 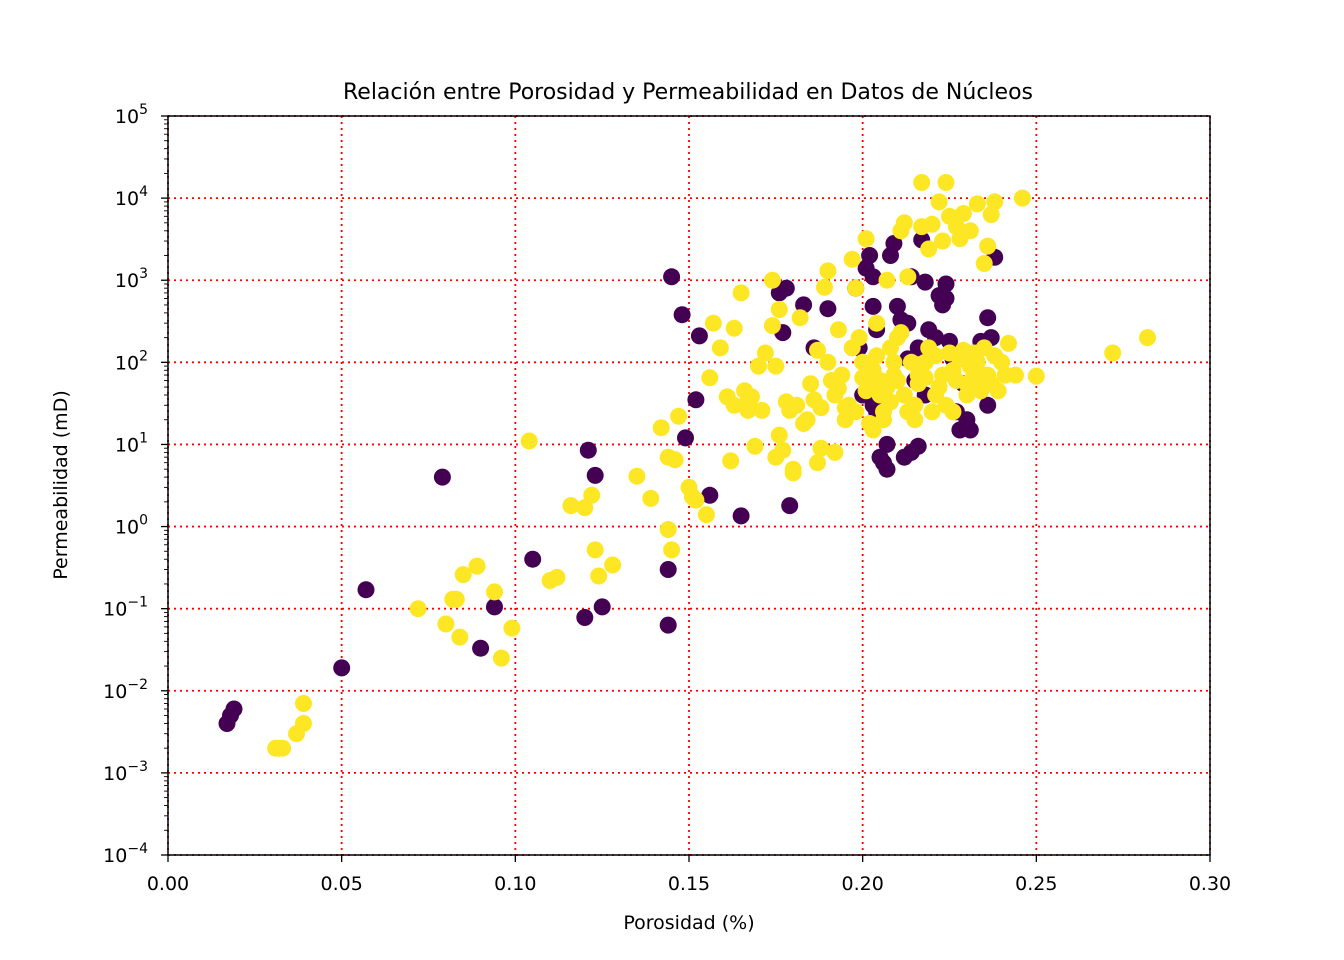 I want to click on y-tick-label: 10⁴, so click(x=131, y=197).